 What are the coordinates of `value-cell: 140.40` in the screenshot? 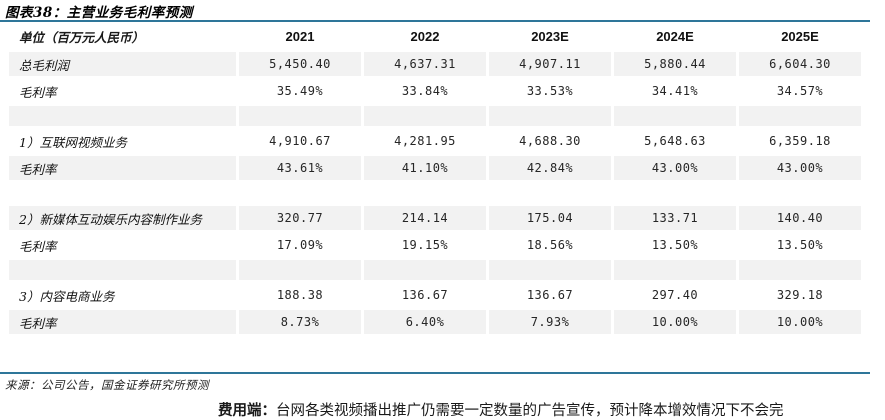 It's located at (800, 218).